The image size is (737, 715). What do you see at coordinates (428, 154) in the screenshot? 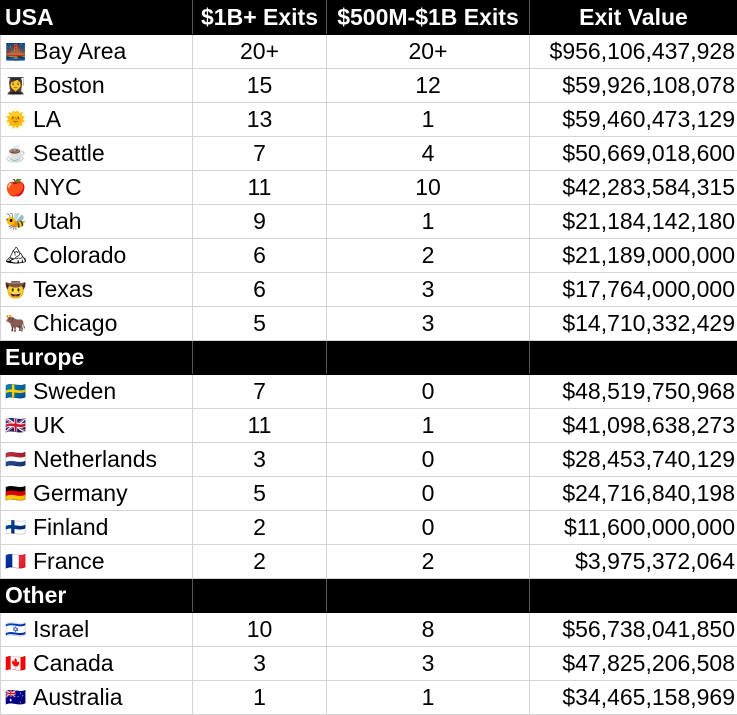
I see `exits-500m-cell: 4` at bounding box center [428, 154].